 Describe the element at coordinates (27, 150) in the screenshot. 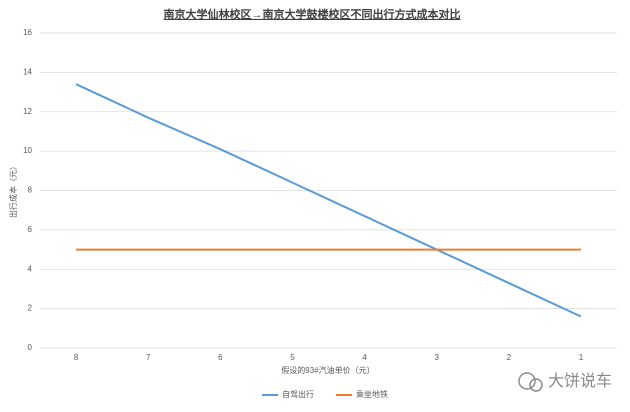

I see `y-tick-label: 10` at that location.